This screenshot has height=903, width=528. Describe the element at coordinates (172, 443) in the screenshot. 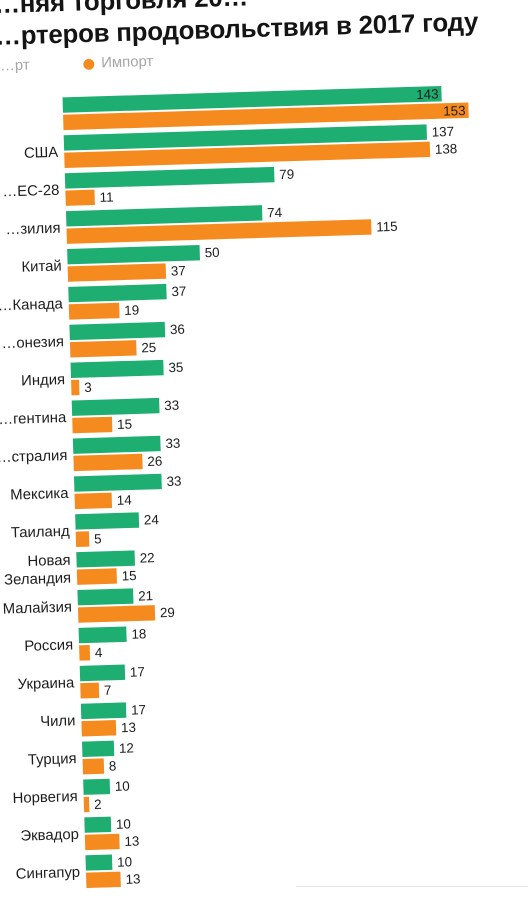

I see `export-value-label-9: 33` at that location.